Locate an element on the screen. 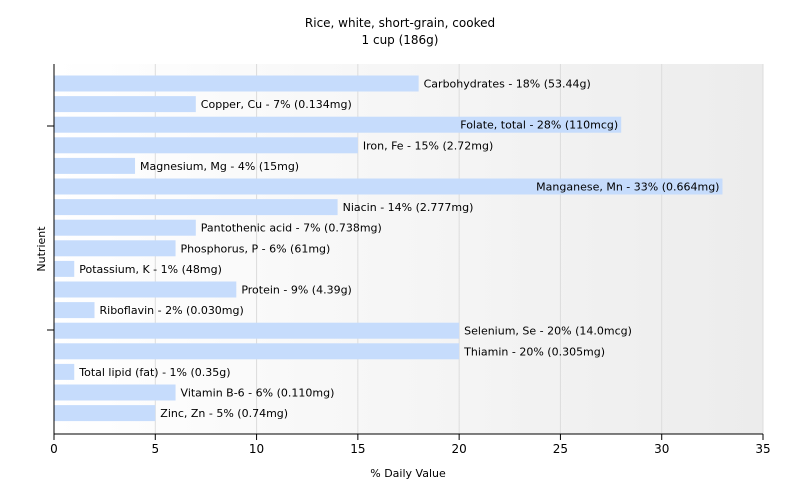 This screenshot has height=500, width=800. x-tick-label: 15 is located at coordinates (357, 449).